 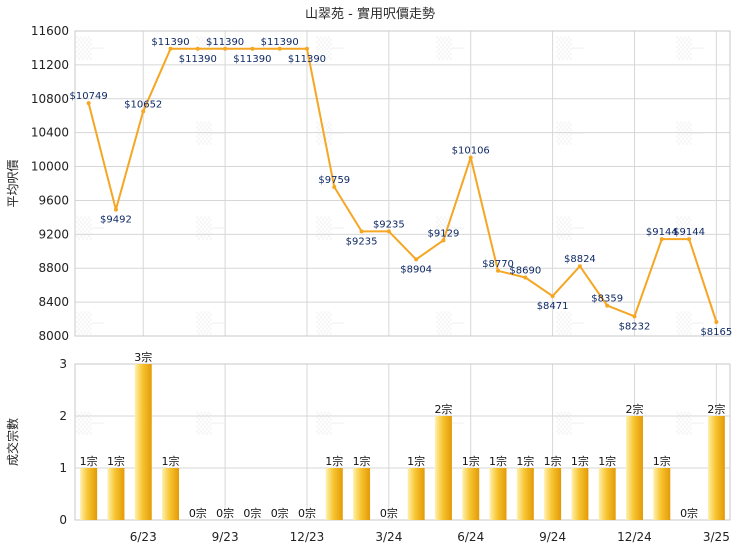 What do you see at coordinates (635, 326) in the screenshot?
I see `price-point-label: $8232` at bounding box center [635, 326].